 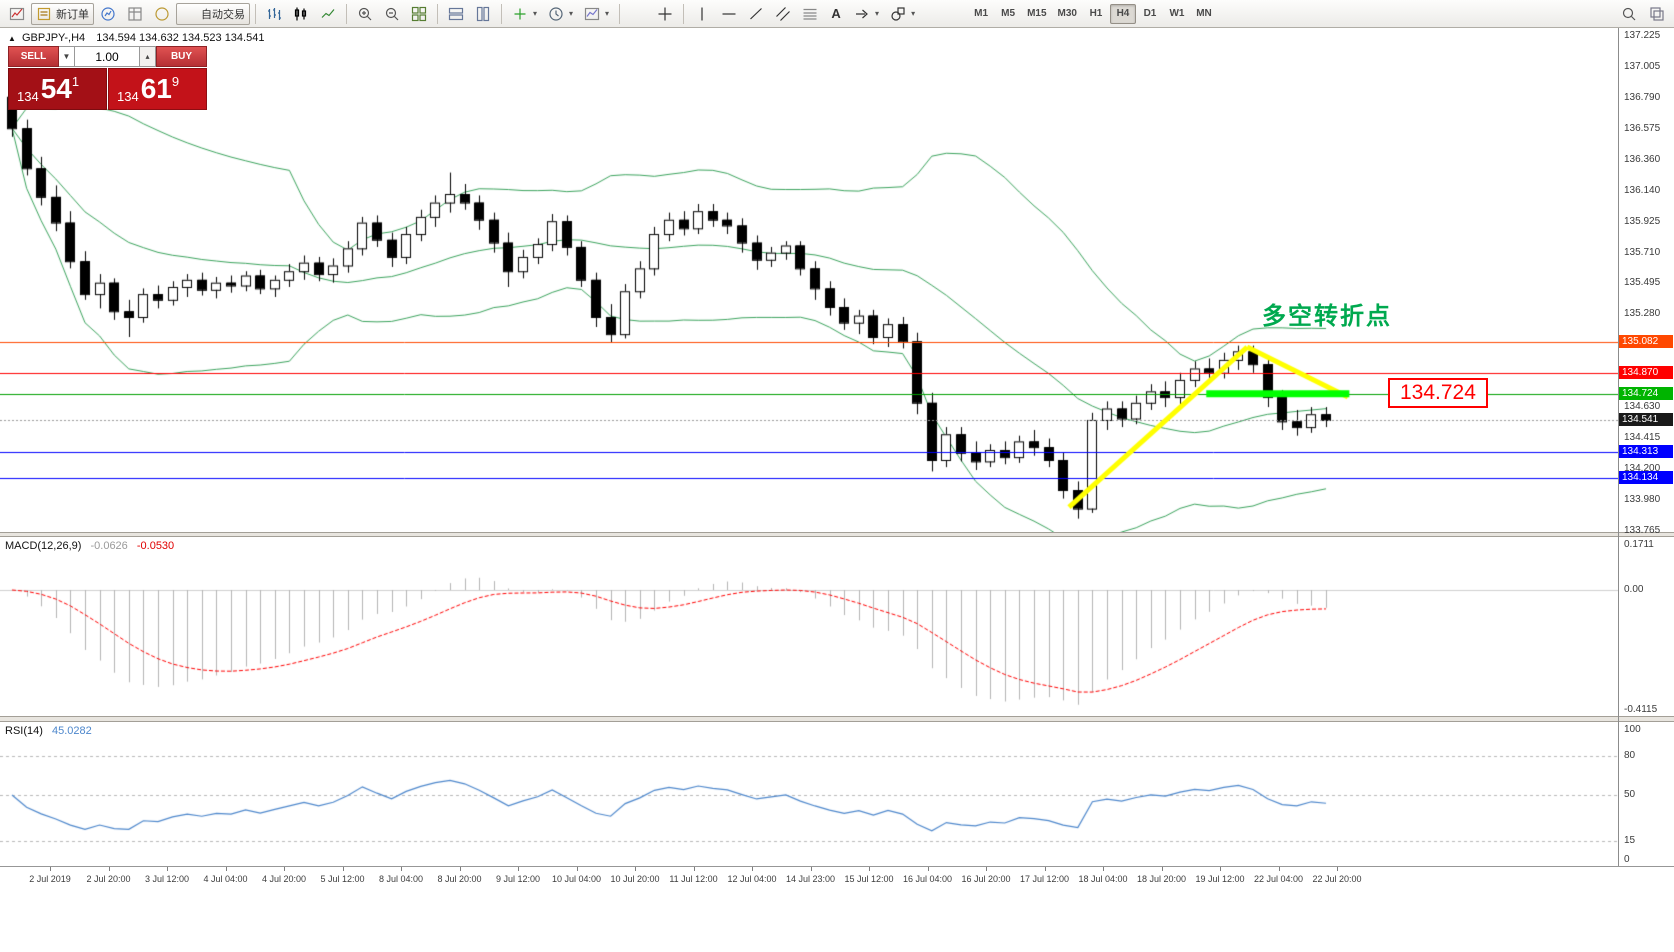 What do you see at coordinates (981, 13) in the screenshot?
I see `timeframe-m1: M1` at bounding box center [981, 13].